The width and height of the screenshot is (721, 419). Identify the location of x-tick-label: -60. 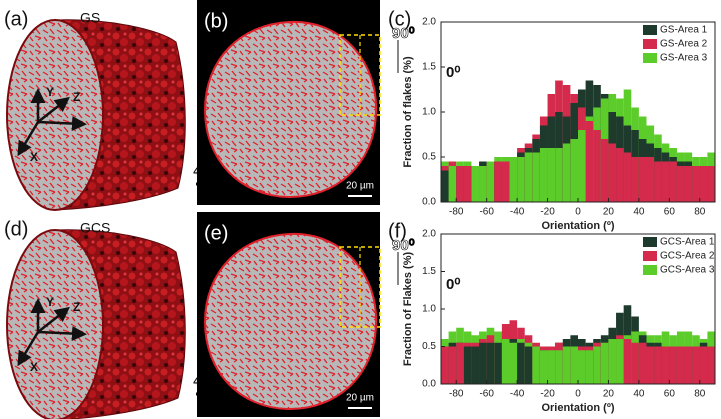
(486, 394).